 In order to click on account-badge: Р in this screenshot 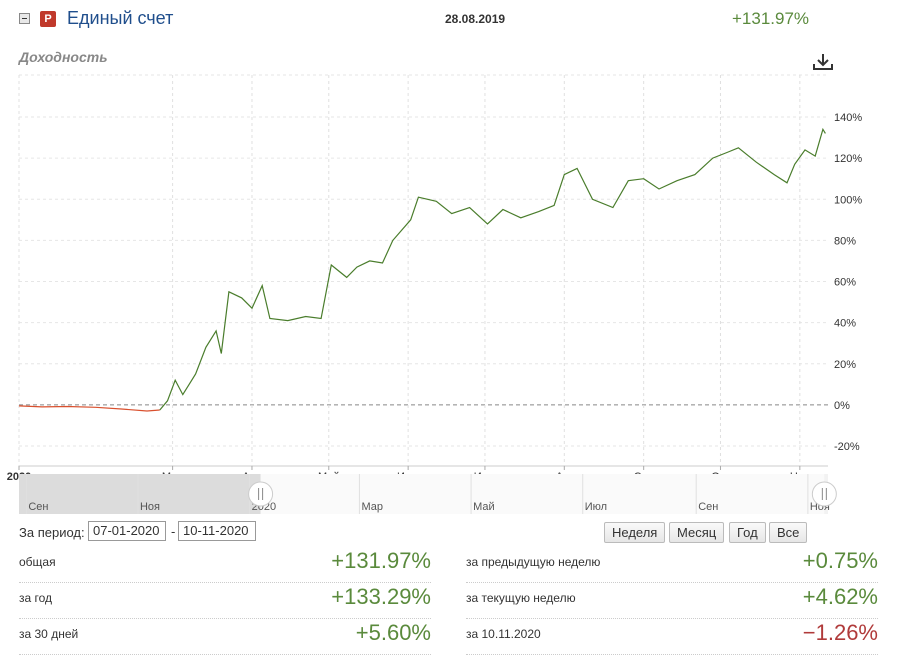, I will do `click(48, 19)`.